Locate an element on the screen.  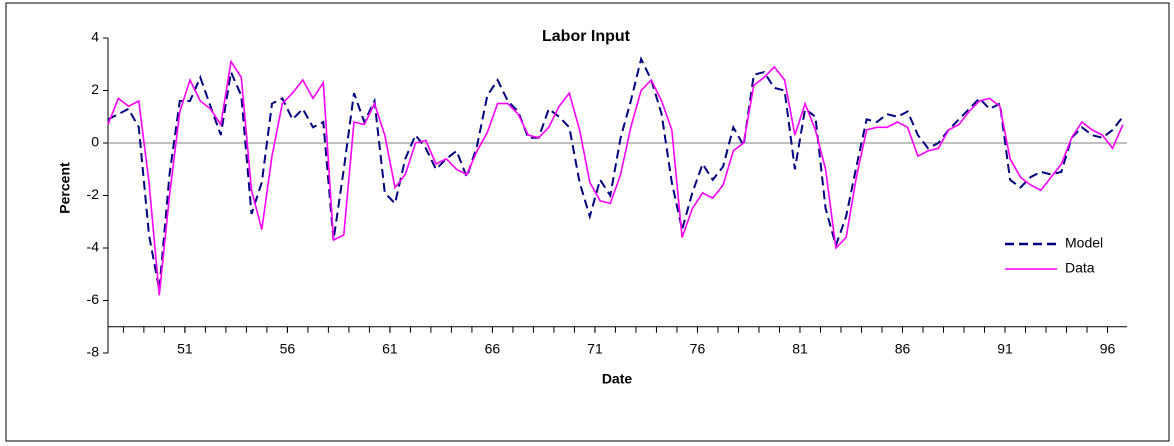
x-tick-label: 56 is located at coordinates (288, 348).